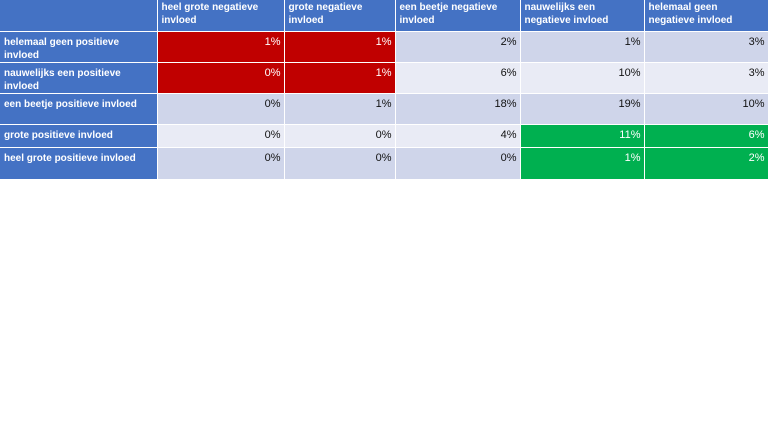 The width and height of the screenshot is (768, 432). Describe the element at coordinates (79, 77) in the screenshot. I see `row-header: nauwelijks een positieve invloed` at that location.